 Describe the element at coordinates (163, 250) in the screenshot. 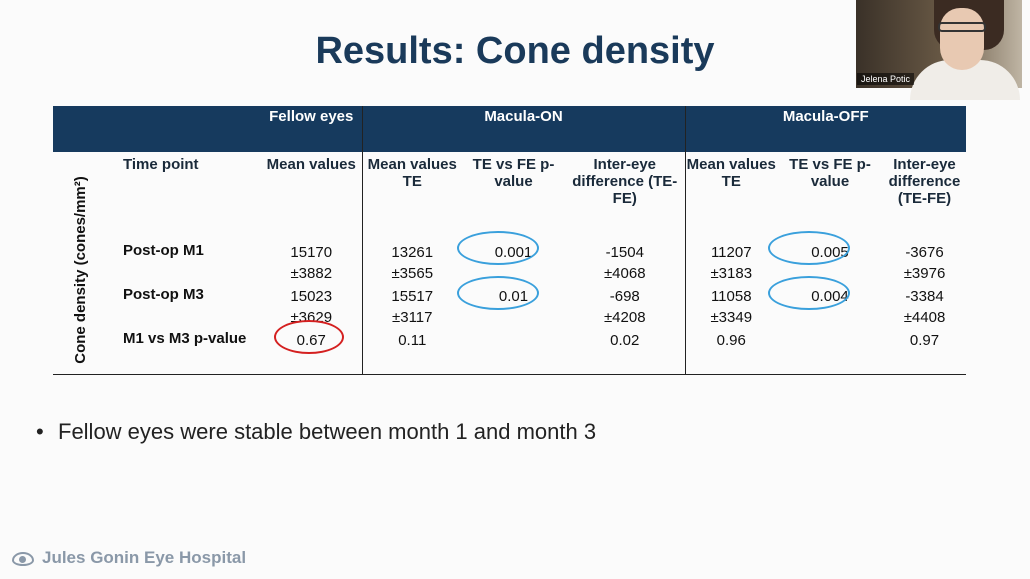

I see `row-label: Post-op M1` at that location.